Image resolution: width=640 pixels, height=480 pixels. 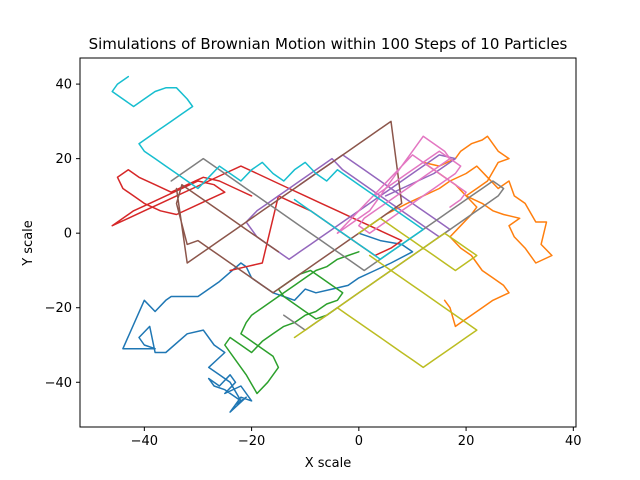 I want to click on x-axis: −40 −20 0 20 40, so click(x=356, y=438).